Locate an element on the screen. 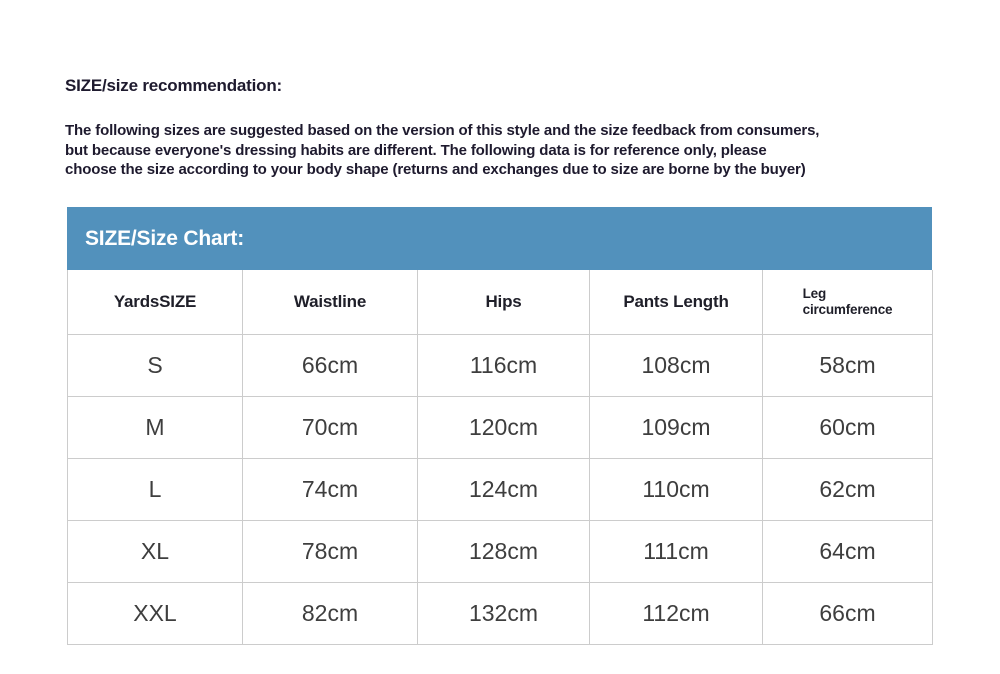  table-row-xxl: XXL 82cm 132cm 112cm 66cm is located at coordinates (500, 613).